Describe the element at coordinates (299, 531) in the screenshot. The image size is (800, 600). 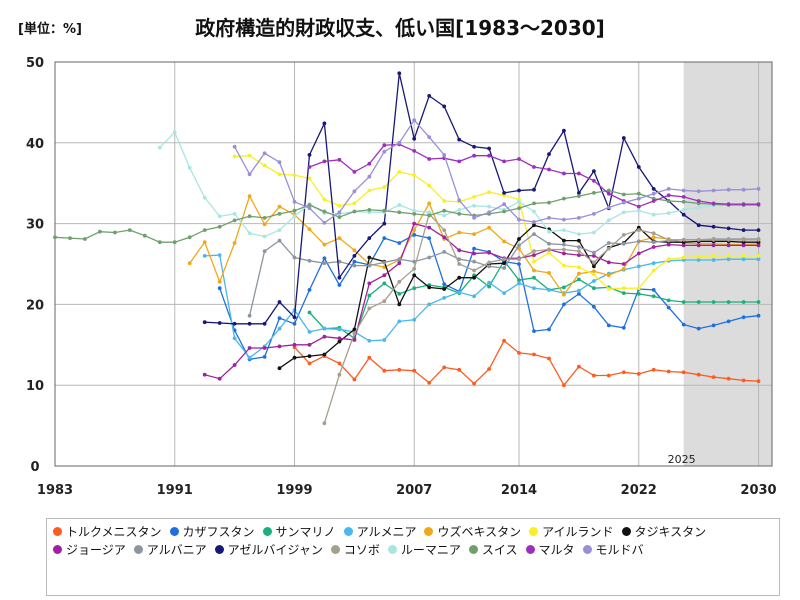
I see `legend-item: サンマリノ` at that location.